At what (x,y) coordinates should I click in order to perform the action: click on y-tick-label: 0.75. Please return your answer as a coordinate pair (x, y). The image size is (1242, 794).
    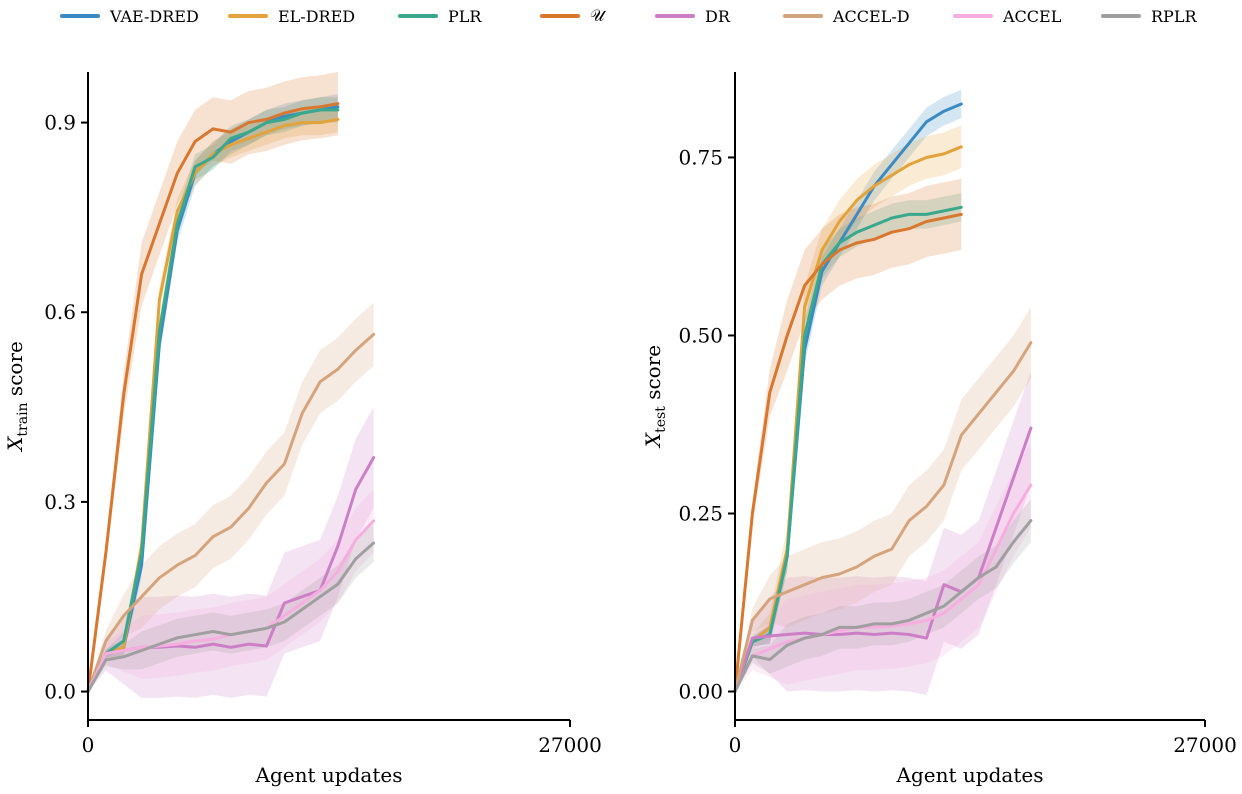
    Looking at the image, I should click on (700, 157).